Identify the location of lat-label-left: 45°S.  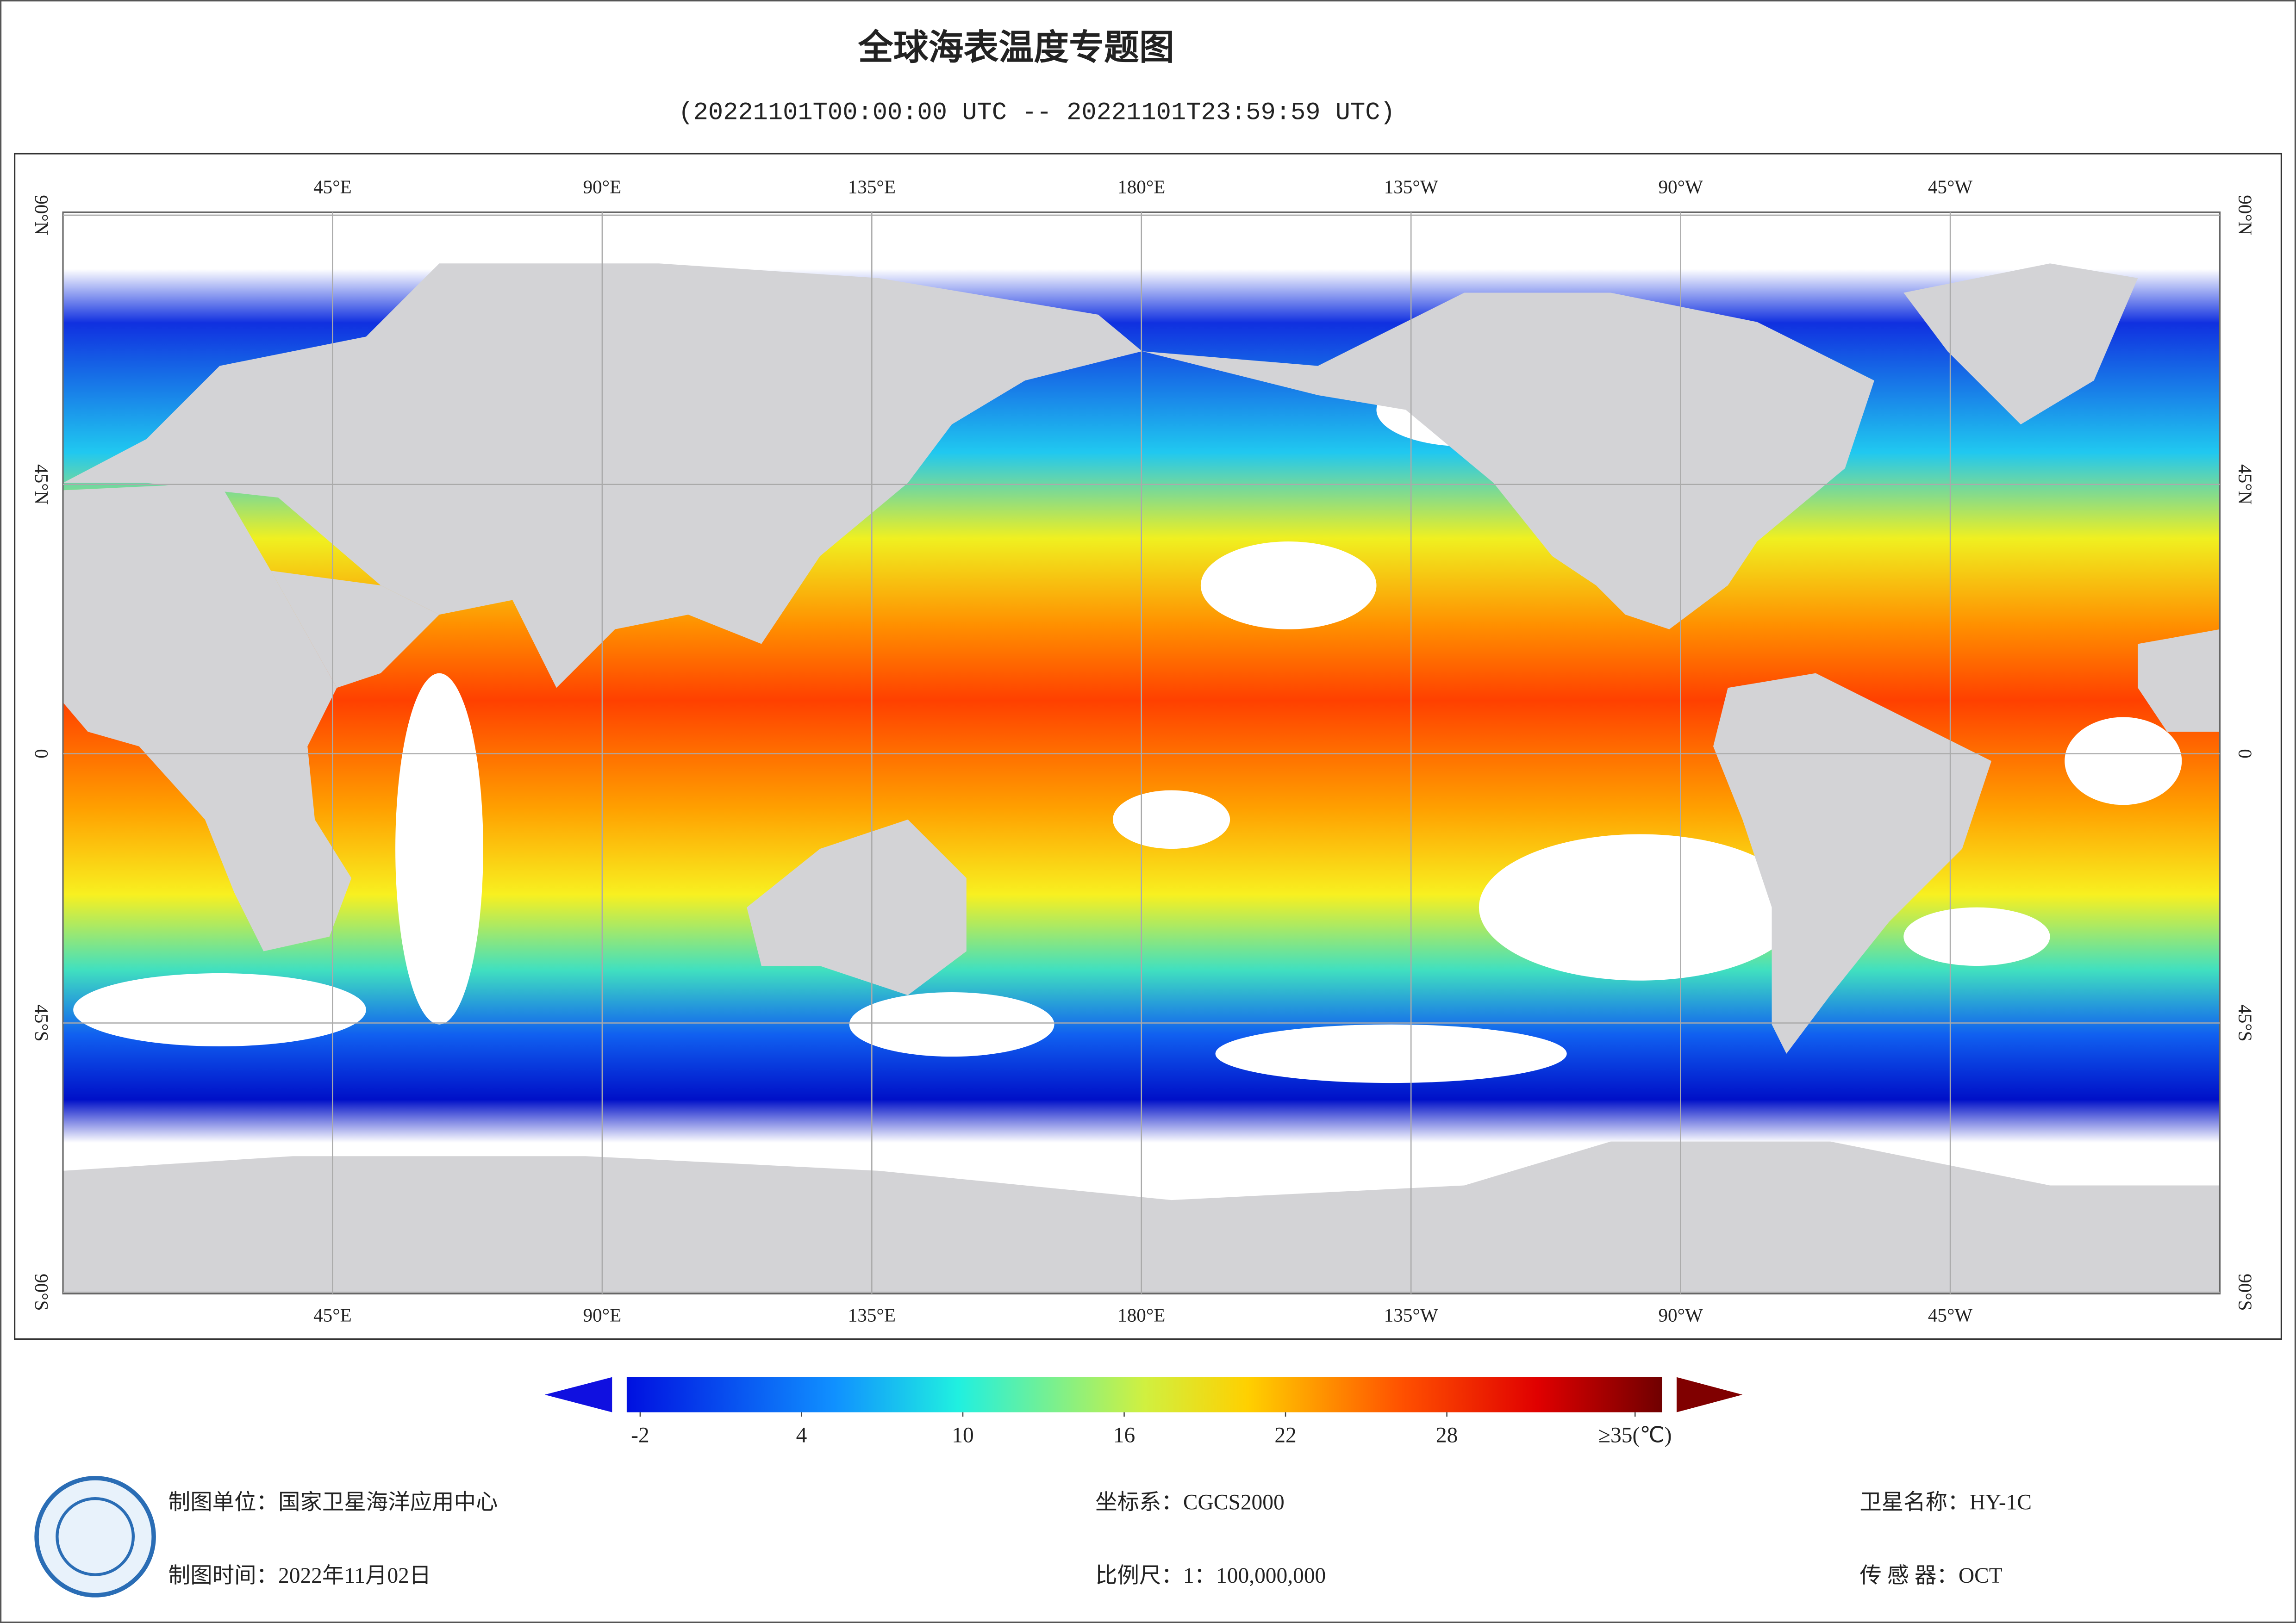
(41, 1023).